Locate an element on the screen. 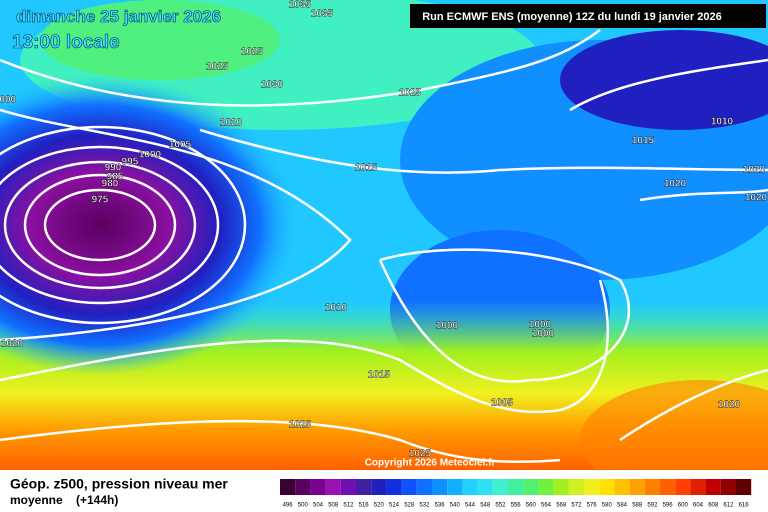 This screenshot has width=768, height=512. isobar-label: 985 is located at coordinates (115, 177).